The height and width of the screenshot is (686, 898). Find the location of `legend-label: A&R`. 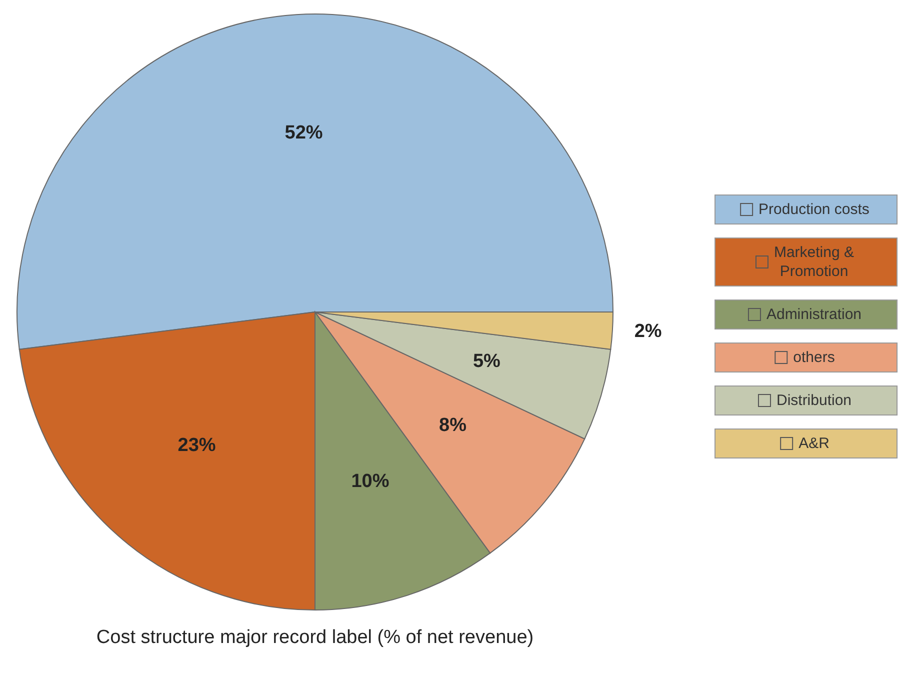

legend-label: A&R is located at coordinates (814, 443).